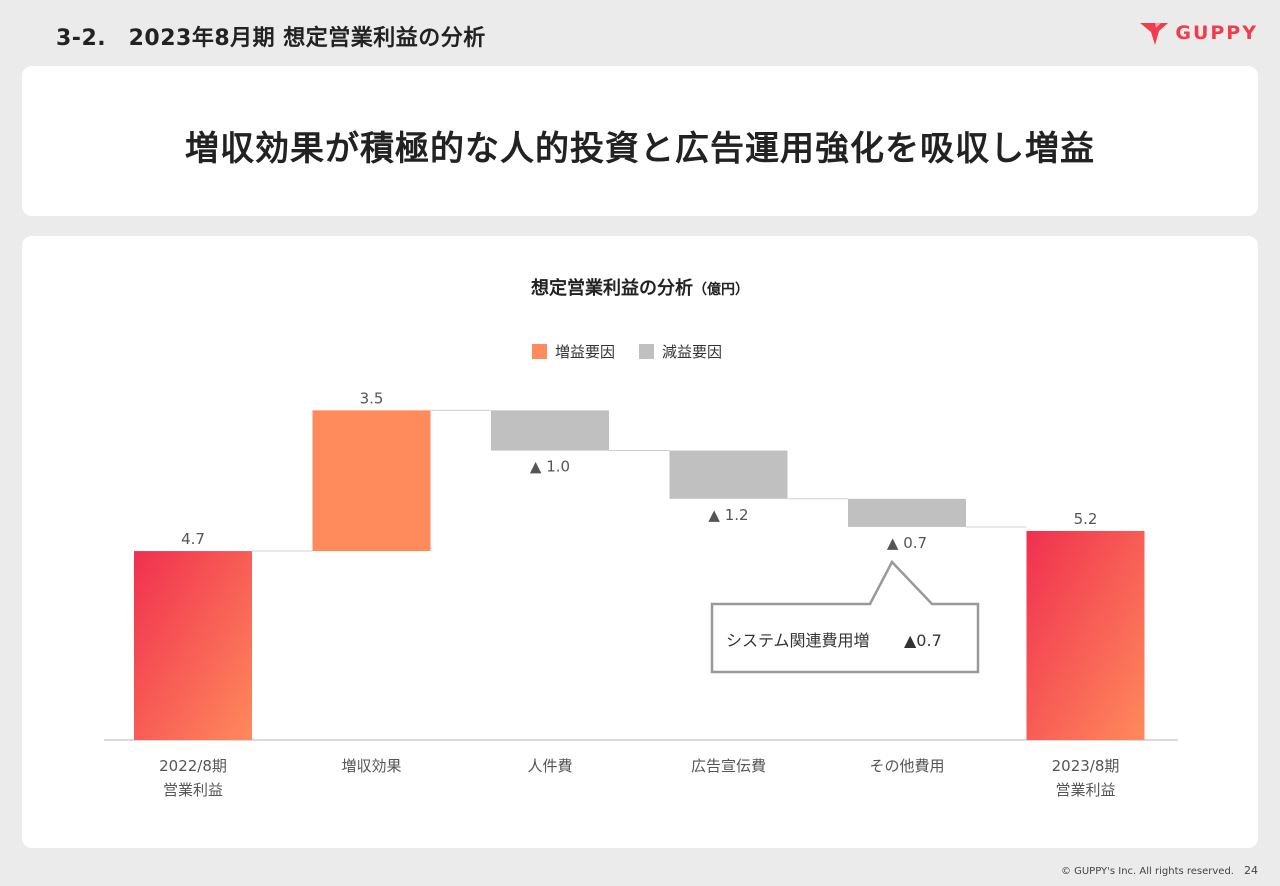 This screenshot has width=1280, height=886. Describe the element at coordinates (539, 351) in the screenshot. I see `legend-swatch-increase` at that location.